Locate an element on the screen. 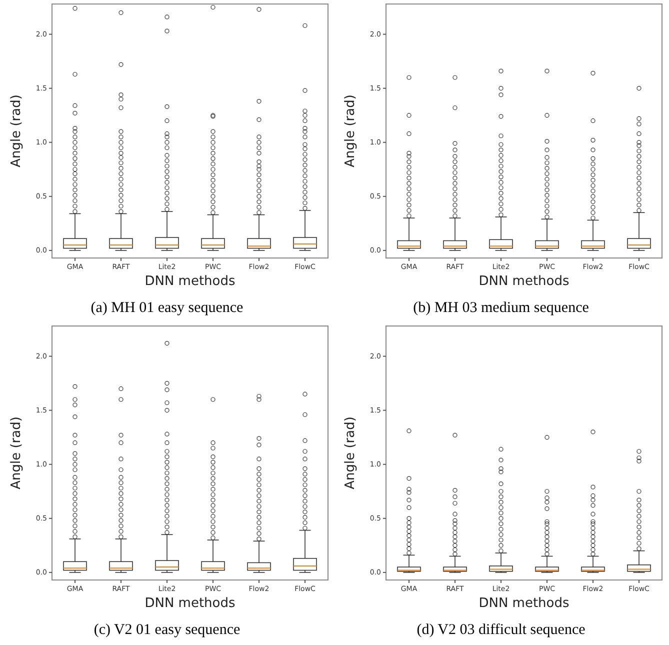 This screenshot has height=645, width=669. text: (c) V2 01 easy sequence is located at coordinates (167, 630).